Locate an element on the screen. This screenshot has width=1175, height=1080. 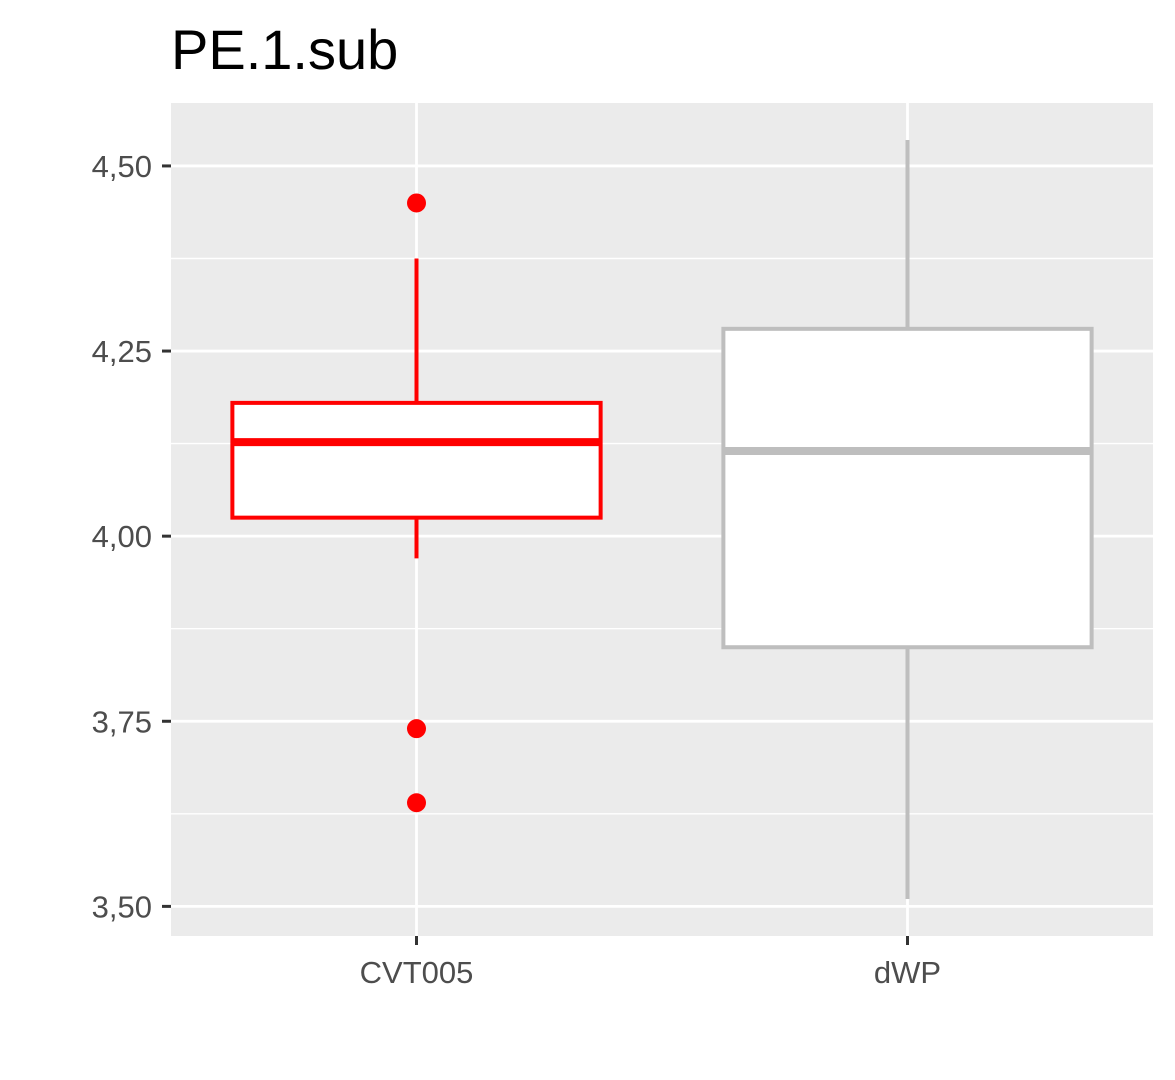
x-tick-label: dWP is located at coordinates (907, 972).